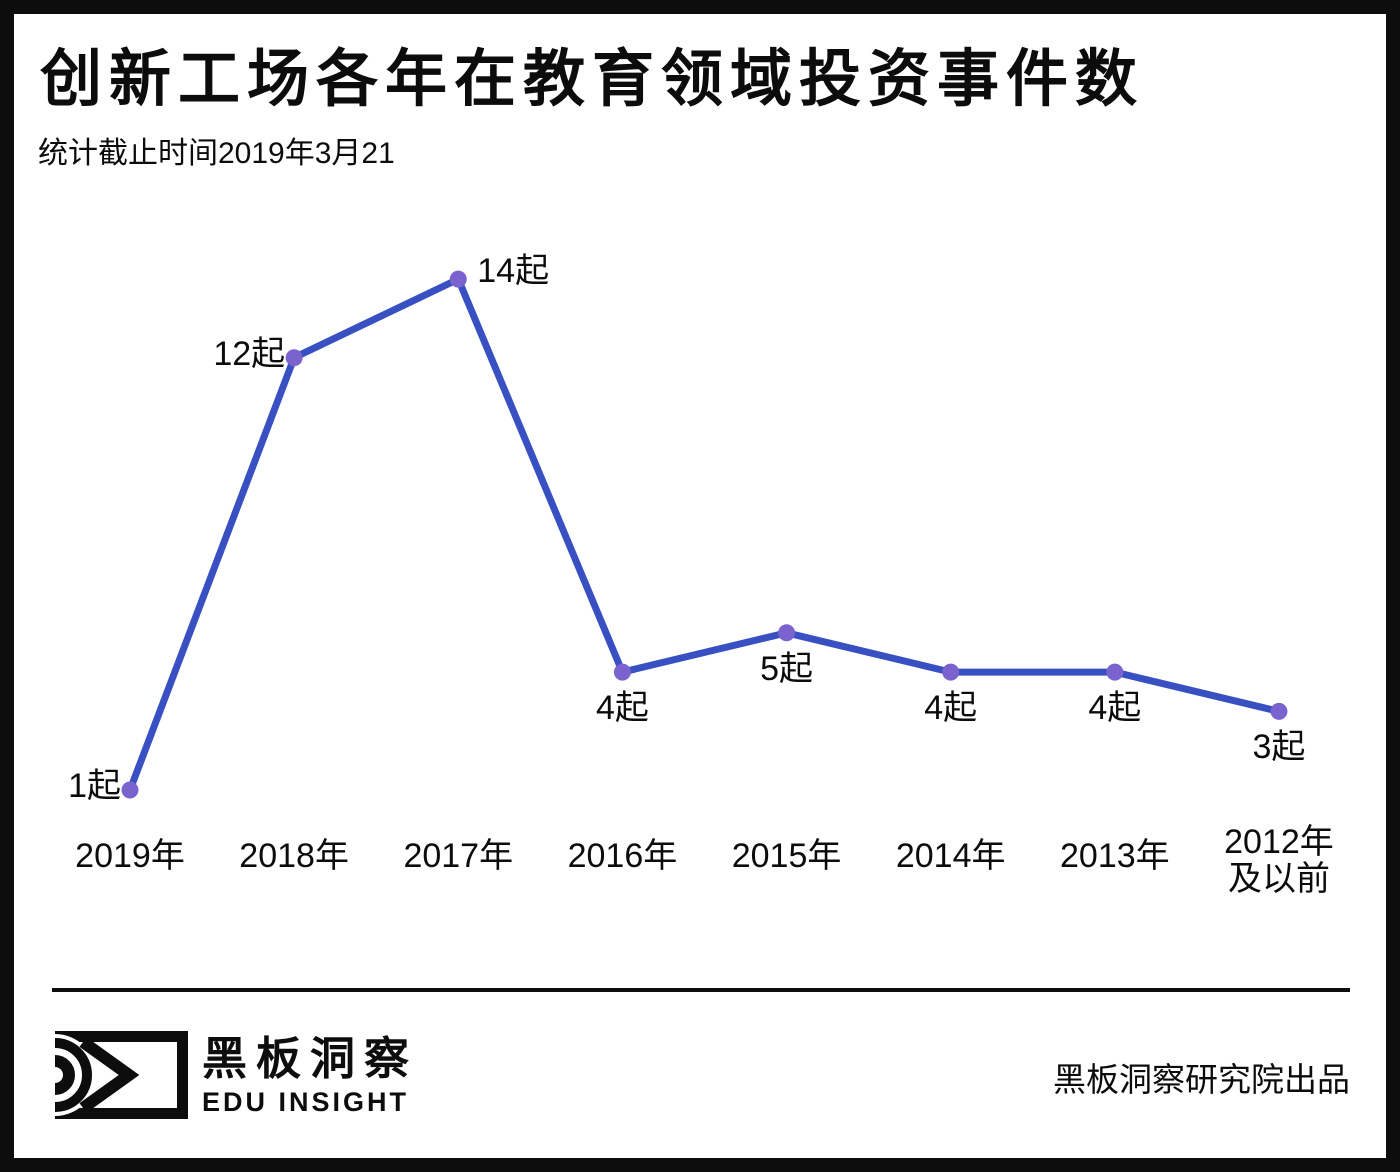 The image size is (1400, 1172). Describe the element at coordinates (94, 786) in the screenshot. I see `point-value-label: 1起` at that location.